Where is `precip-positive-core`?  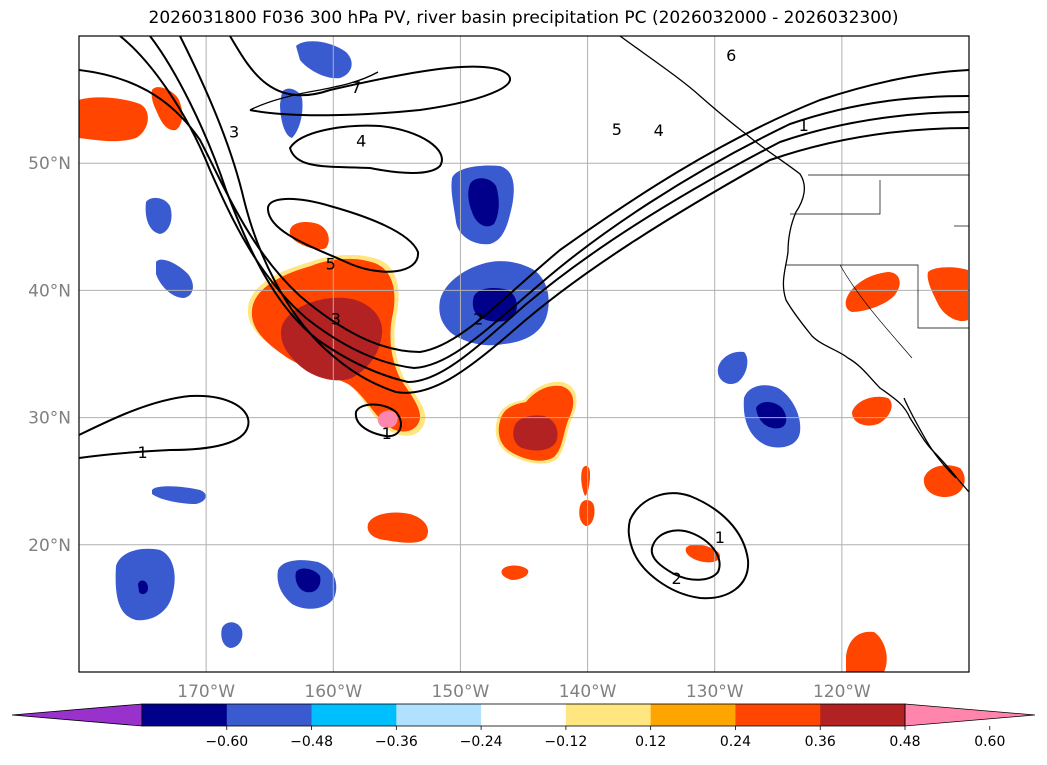 precip-positive-core is located at coordinates (535, 433).